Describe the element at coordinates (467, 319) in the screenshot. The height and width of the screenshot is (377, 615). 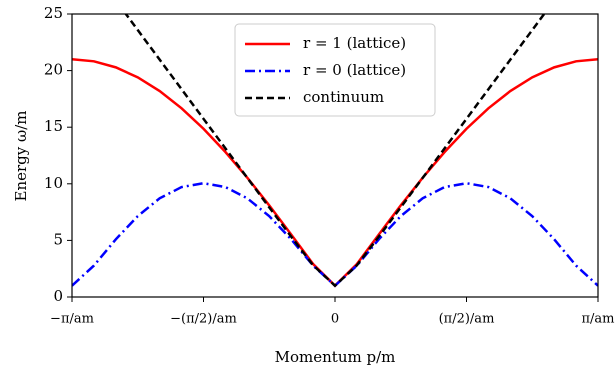
I see `x-tick-label: (π/2)/am` at that location.